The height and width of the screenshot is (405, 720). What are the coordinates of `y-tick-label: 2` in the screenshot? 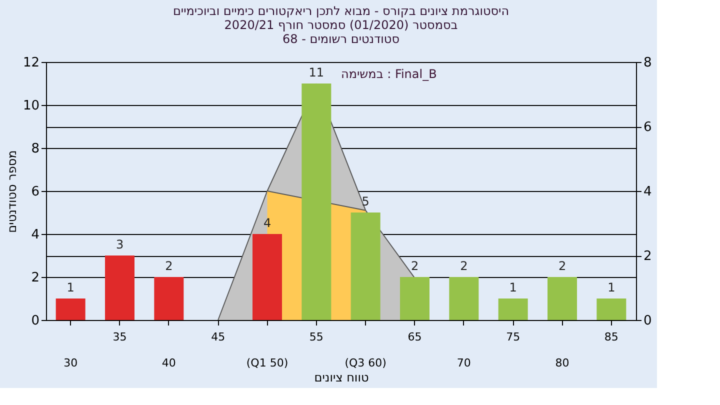 It's located at (35, 278).